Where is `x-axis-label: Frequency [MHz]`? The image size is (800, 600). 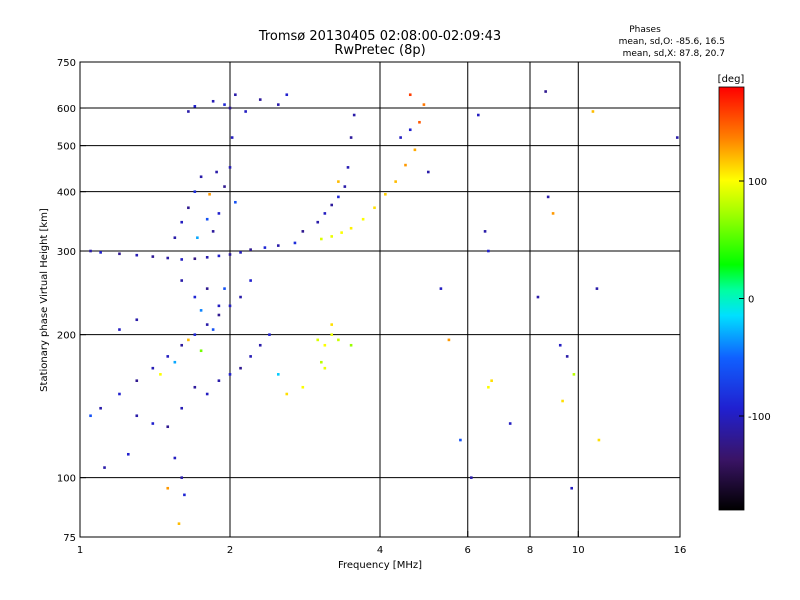 x-axis-label: Frequency [MHz] is located at coordinates (380, 565).